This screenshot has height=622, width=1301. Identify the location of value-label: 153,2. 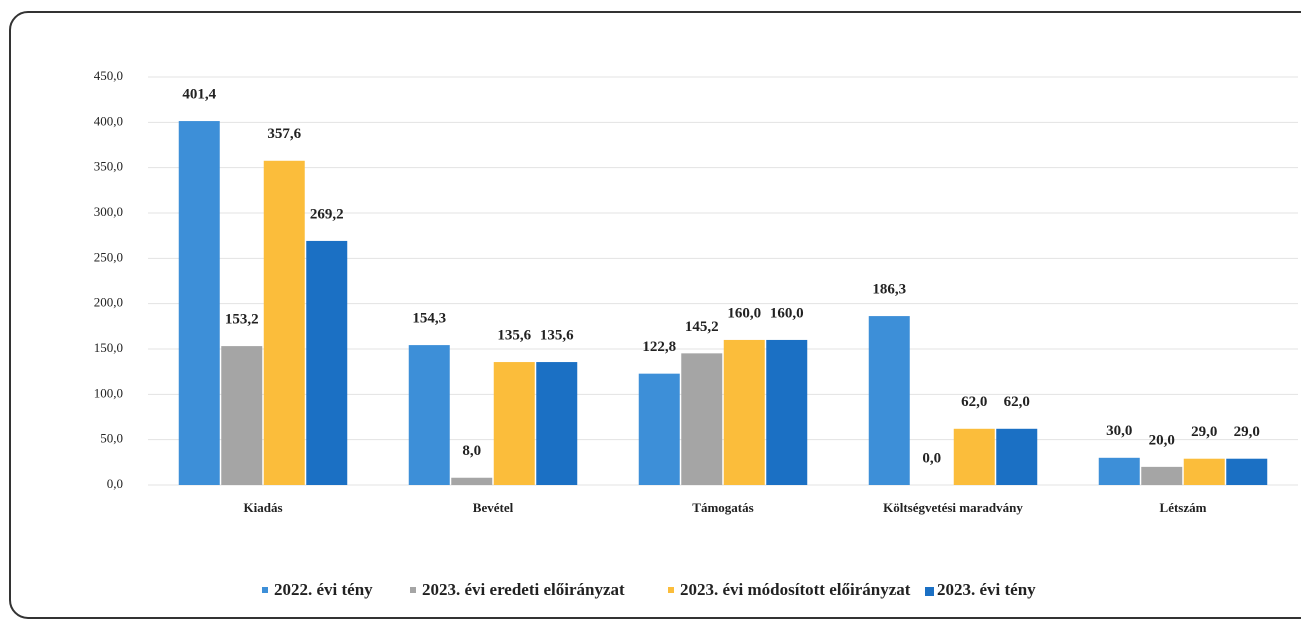
(242, 320).